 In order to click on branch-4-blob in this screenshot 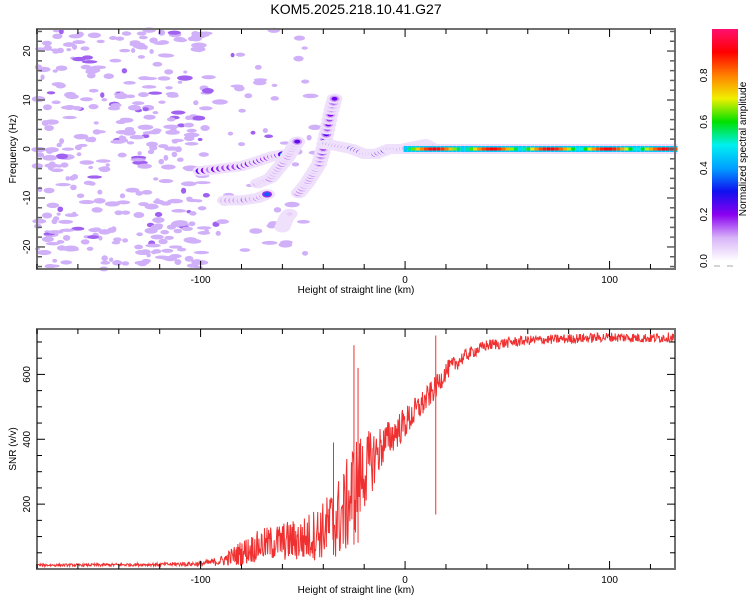, I will do `click(289, 213)`.